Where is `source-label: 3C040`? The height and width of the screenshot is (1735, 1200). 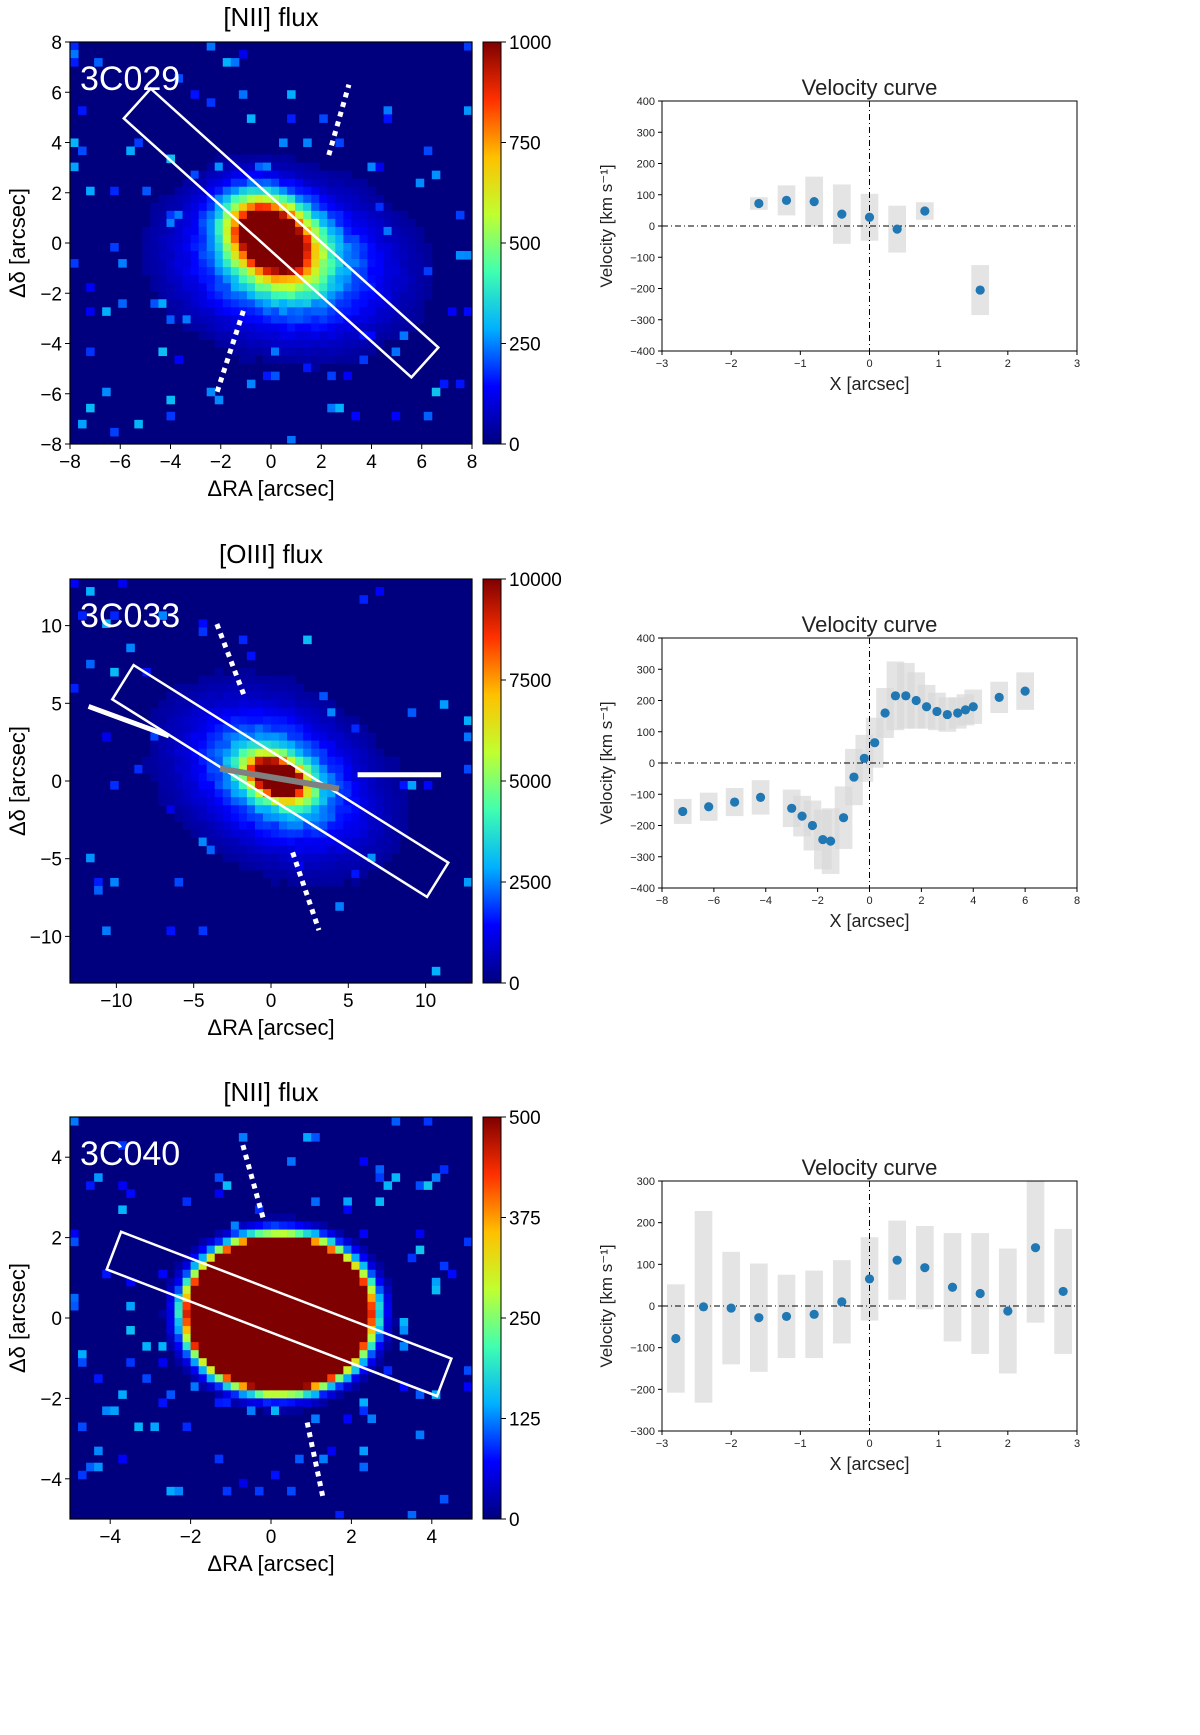
source-label: 3C040 is located at coordinates (130, 1154).